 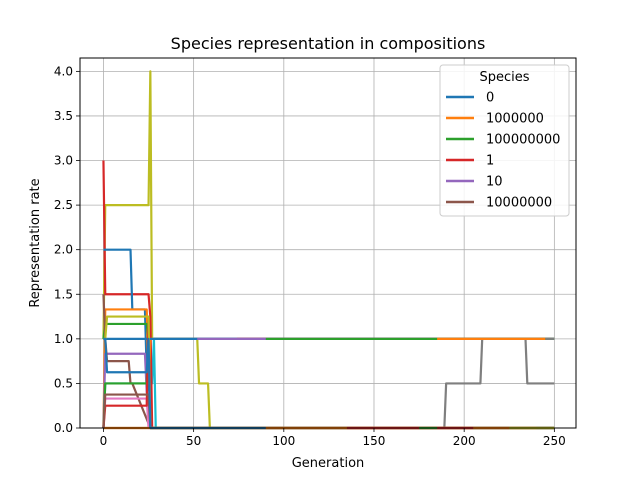 What do you see at coordinates (523, 140) in the screenshot?
I see `legend-label: 100000000` at bounding box center [523, 140].